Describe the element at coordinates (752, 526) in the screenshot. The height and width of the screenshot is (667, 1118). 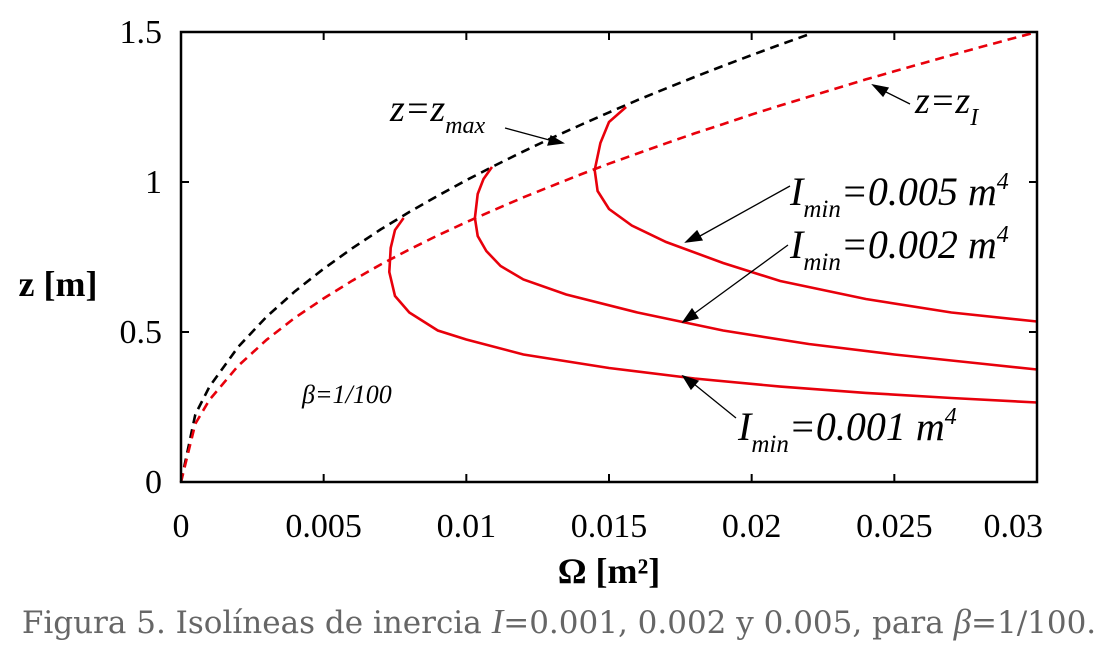
I see `x-tick-label: 0.02` at that location.